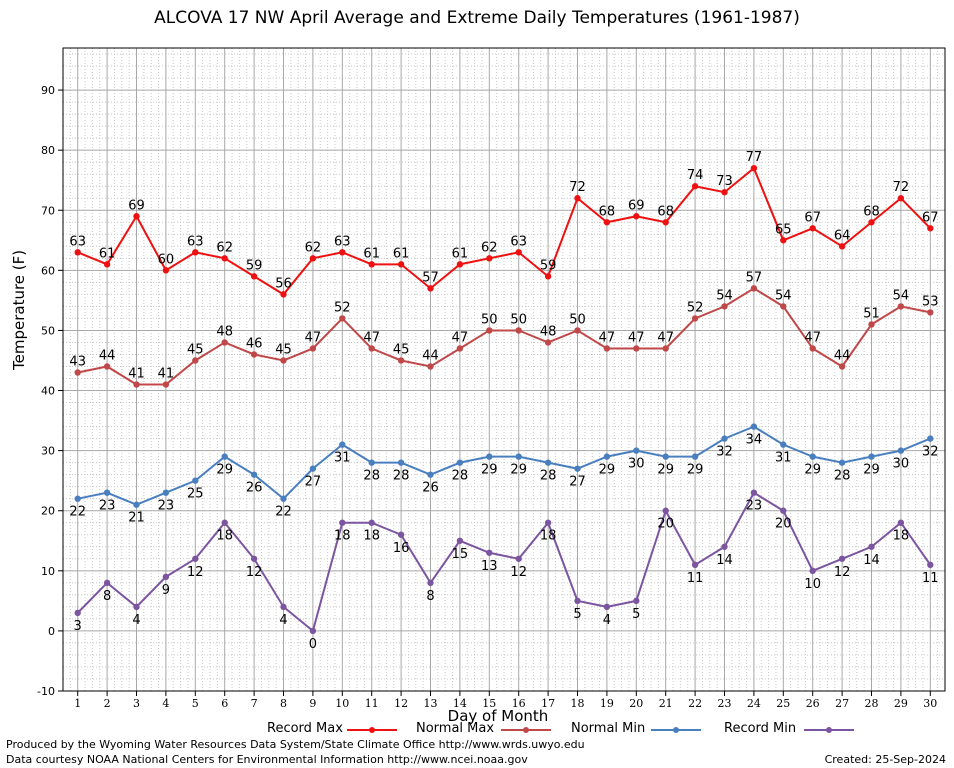  What do you see at coordinates (342, 307) in the screenshot?
I see `data-label-normal-max: 52` at bounding box center [342, 307].